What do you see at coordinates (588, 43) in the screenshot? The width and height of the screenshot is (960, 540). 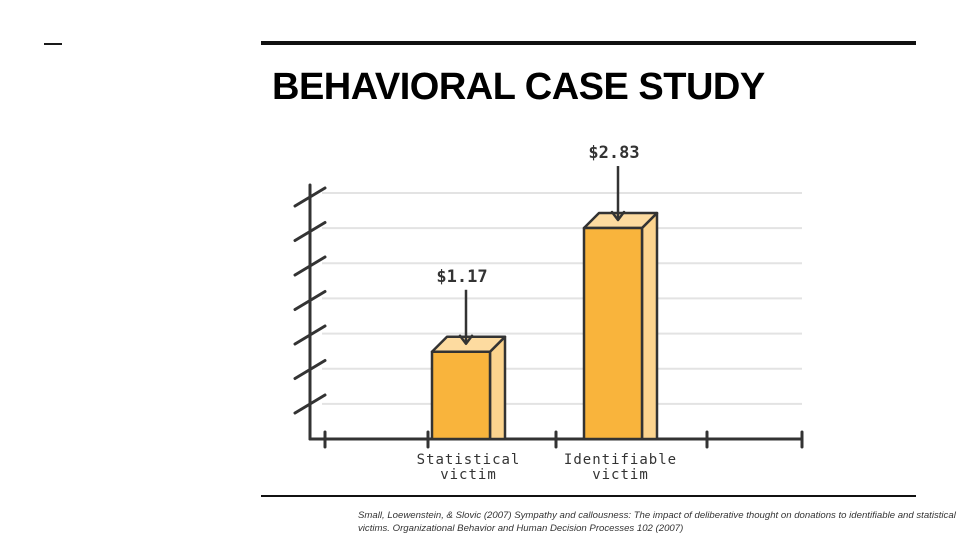 I see `top-rule` at bounding box center [588, 43].